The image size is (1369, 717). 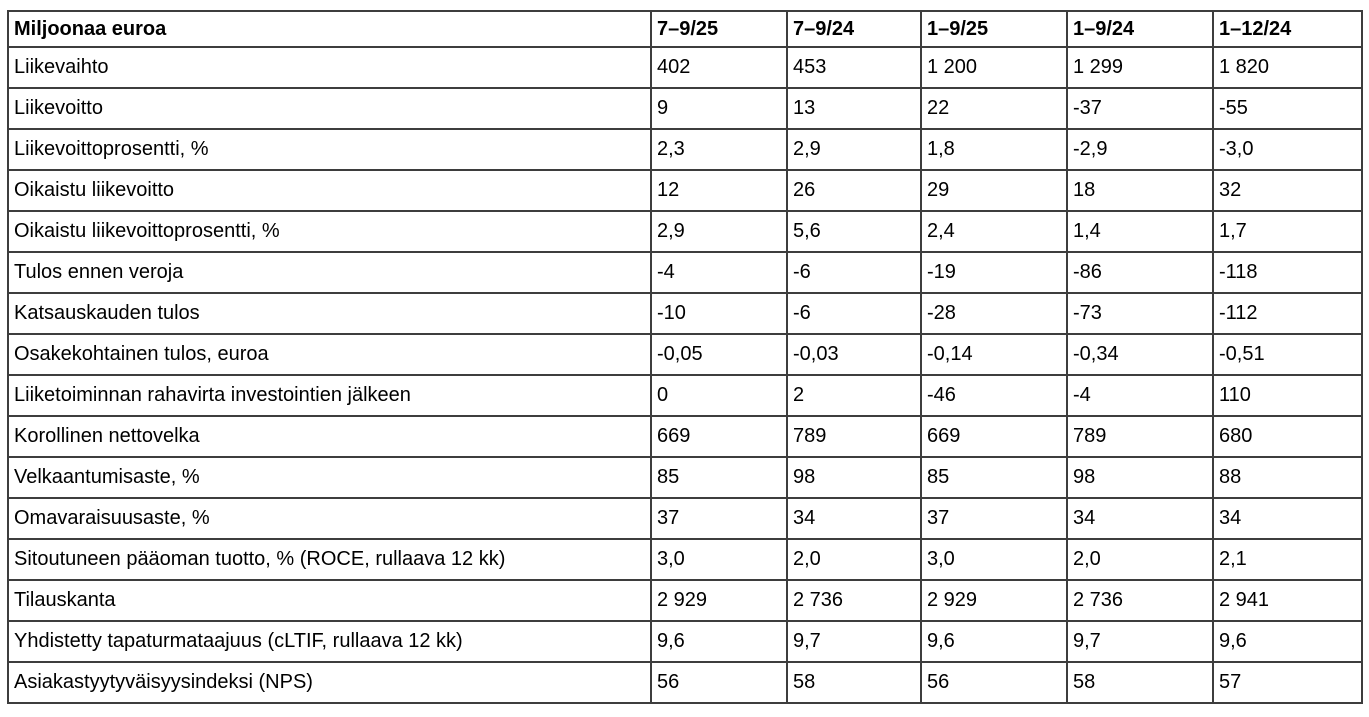 I want to click on value-cell: 2, so click(x=854, y=395).